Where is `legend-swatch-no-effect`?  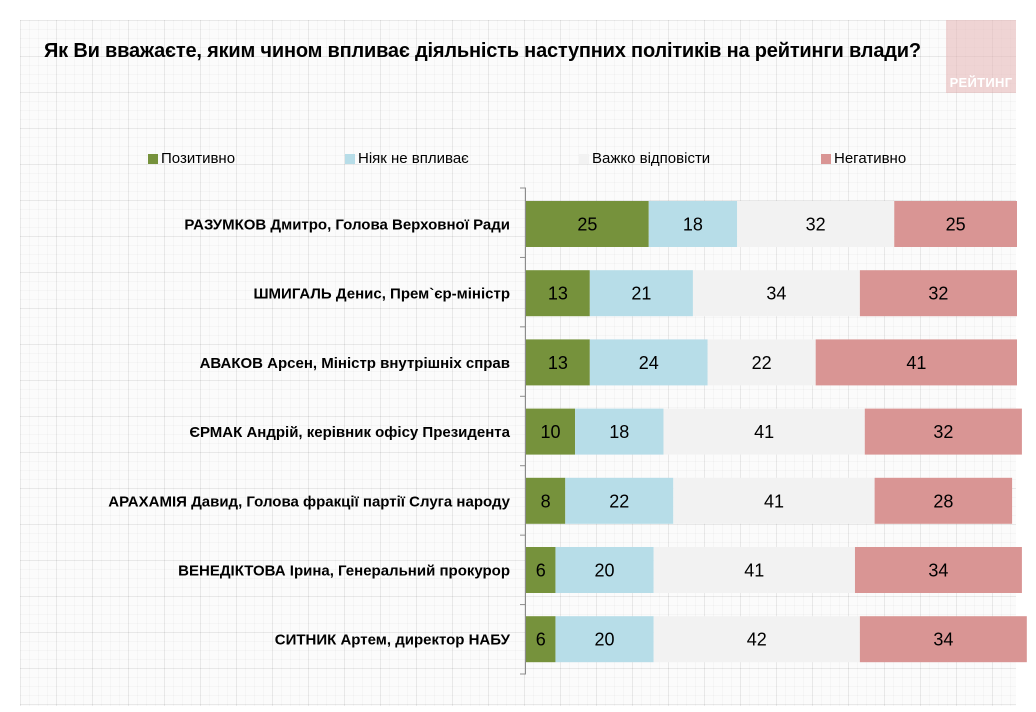
legend-swatch-no-effect is located at coordinates (350, 158).